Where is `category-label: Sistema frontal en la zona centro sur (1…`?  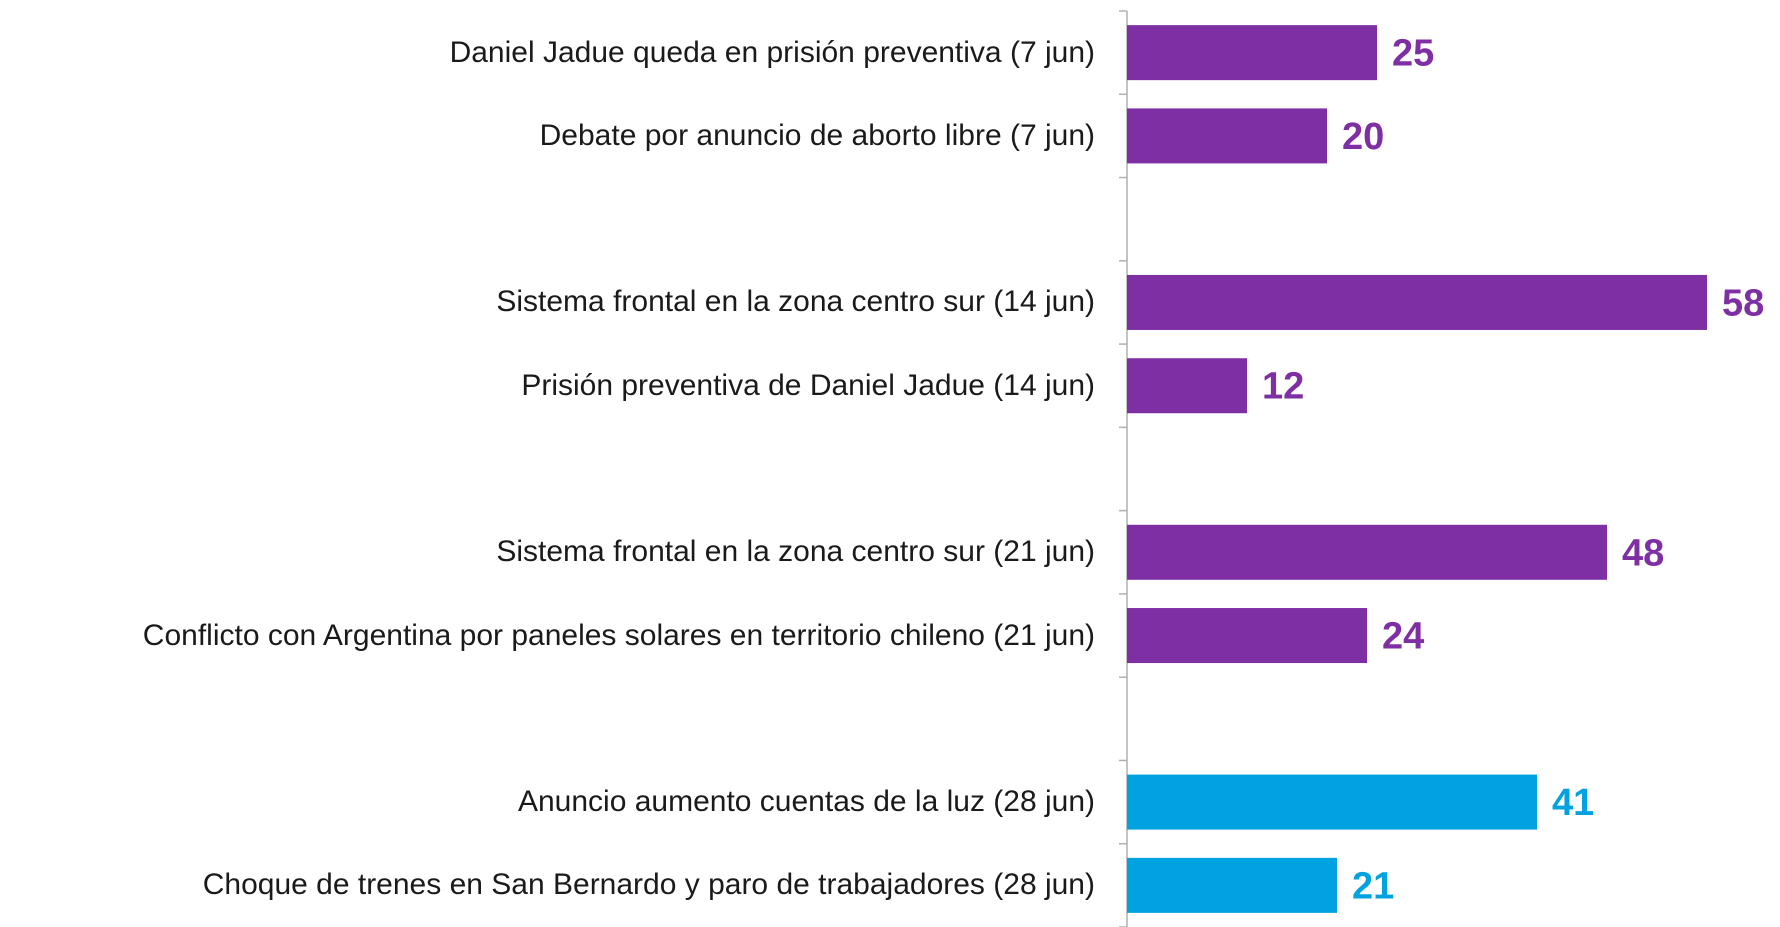 category-label: Sistema frontal en la zona centro sur (1… is located at coordinates (795, 302).